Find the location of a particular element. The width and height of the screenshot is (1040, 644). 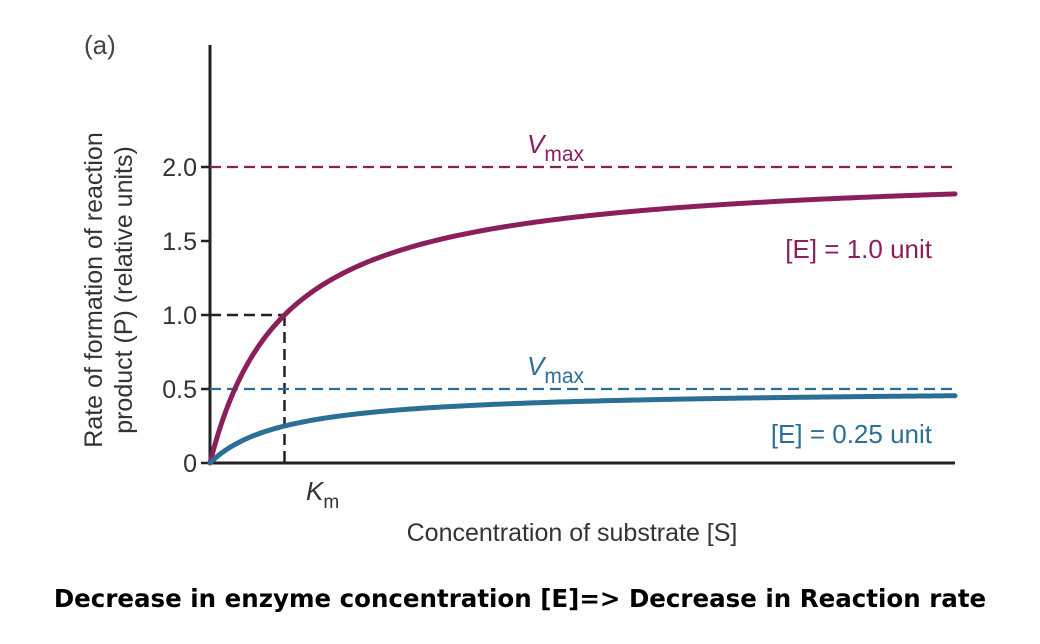

y-tick-label: 2.0 is located at coordinates (179, 168).